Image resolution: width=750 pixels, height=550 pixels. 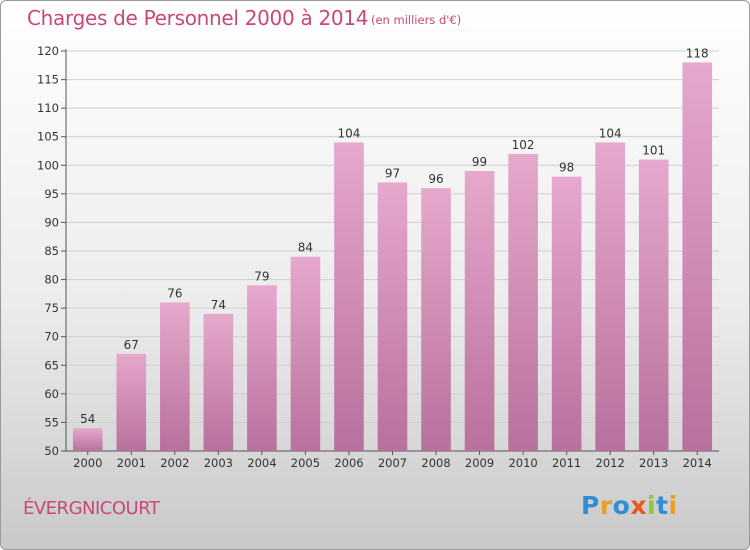 I want to click on y-tick-label: 75, so click(x=51, y=308).